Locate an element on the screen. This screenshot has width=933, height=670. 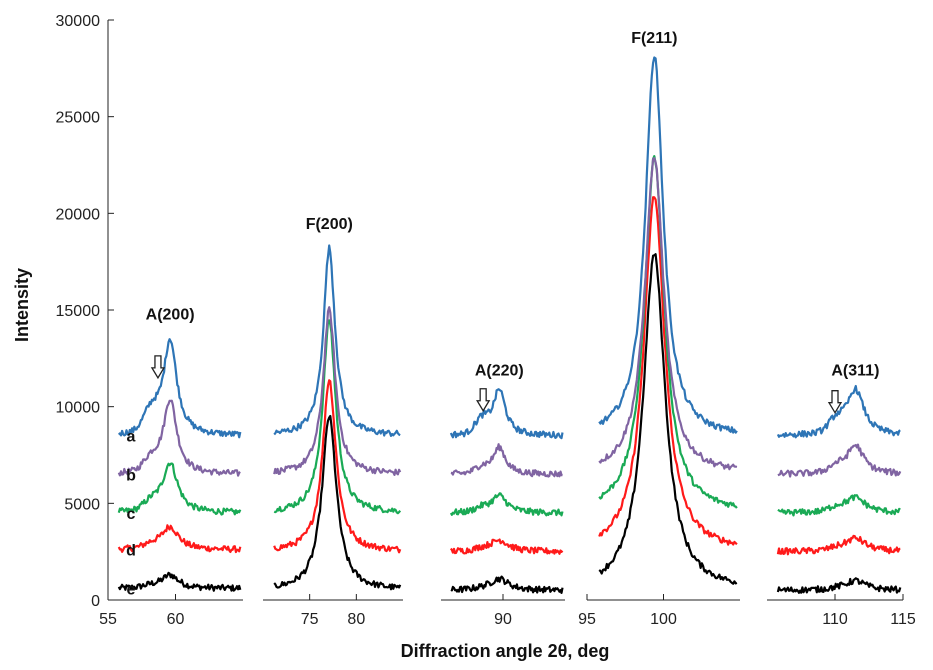
x-tick-label: 95 is located at coordinates (587, 619).